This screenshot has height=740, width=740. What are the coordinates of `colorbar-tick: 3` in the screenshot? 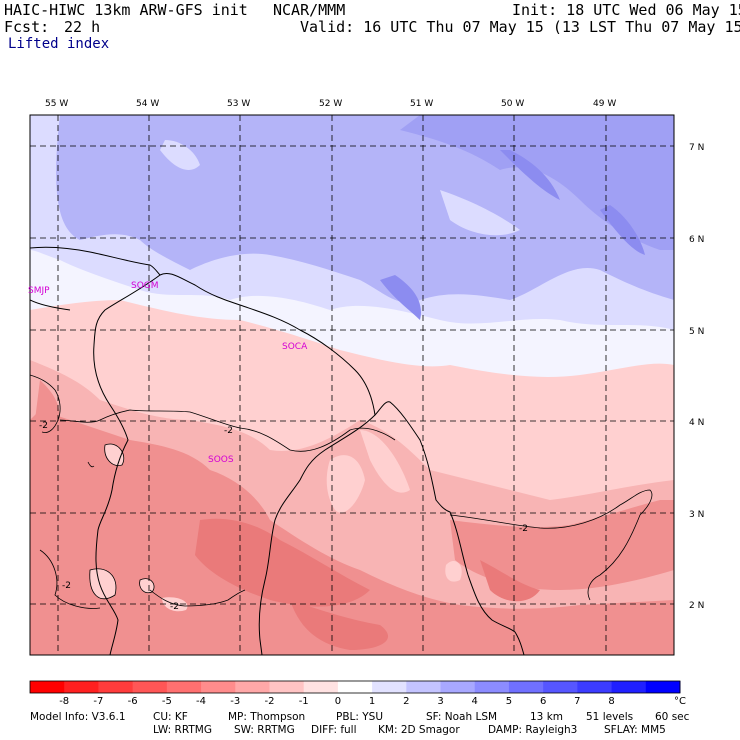 It's located at (440, 701).